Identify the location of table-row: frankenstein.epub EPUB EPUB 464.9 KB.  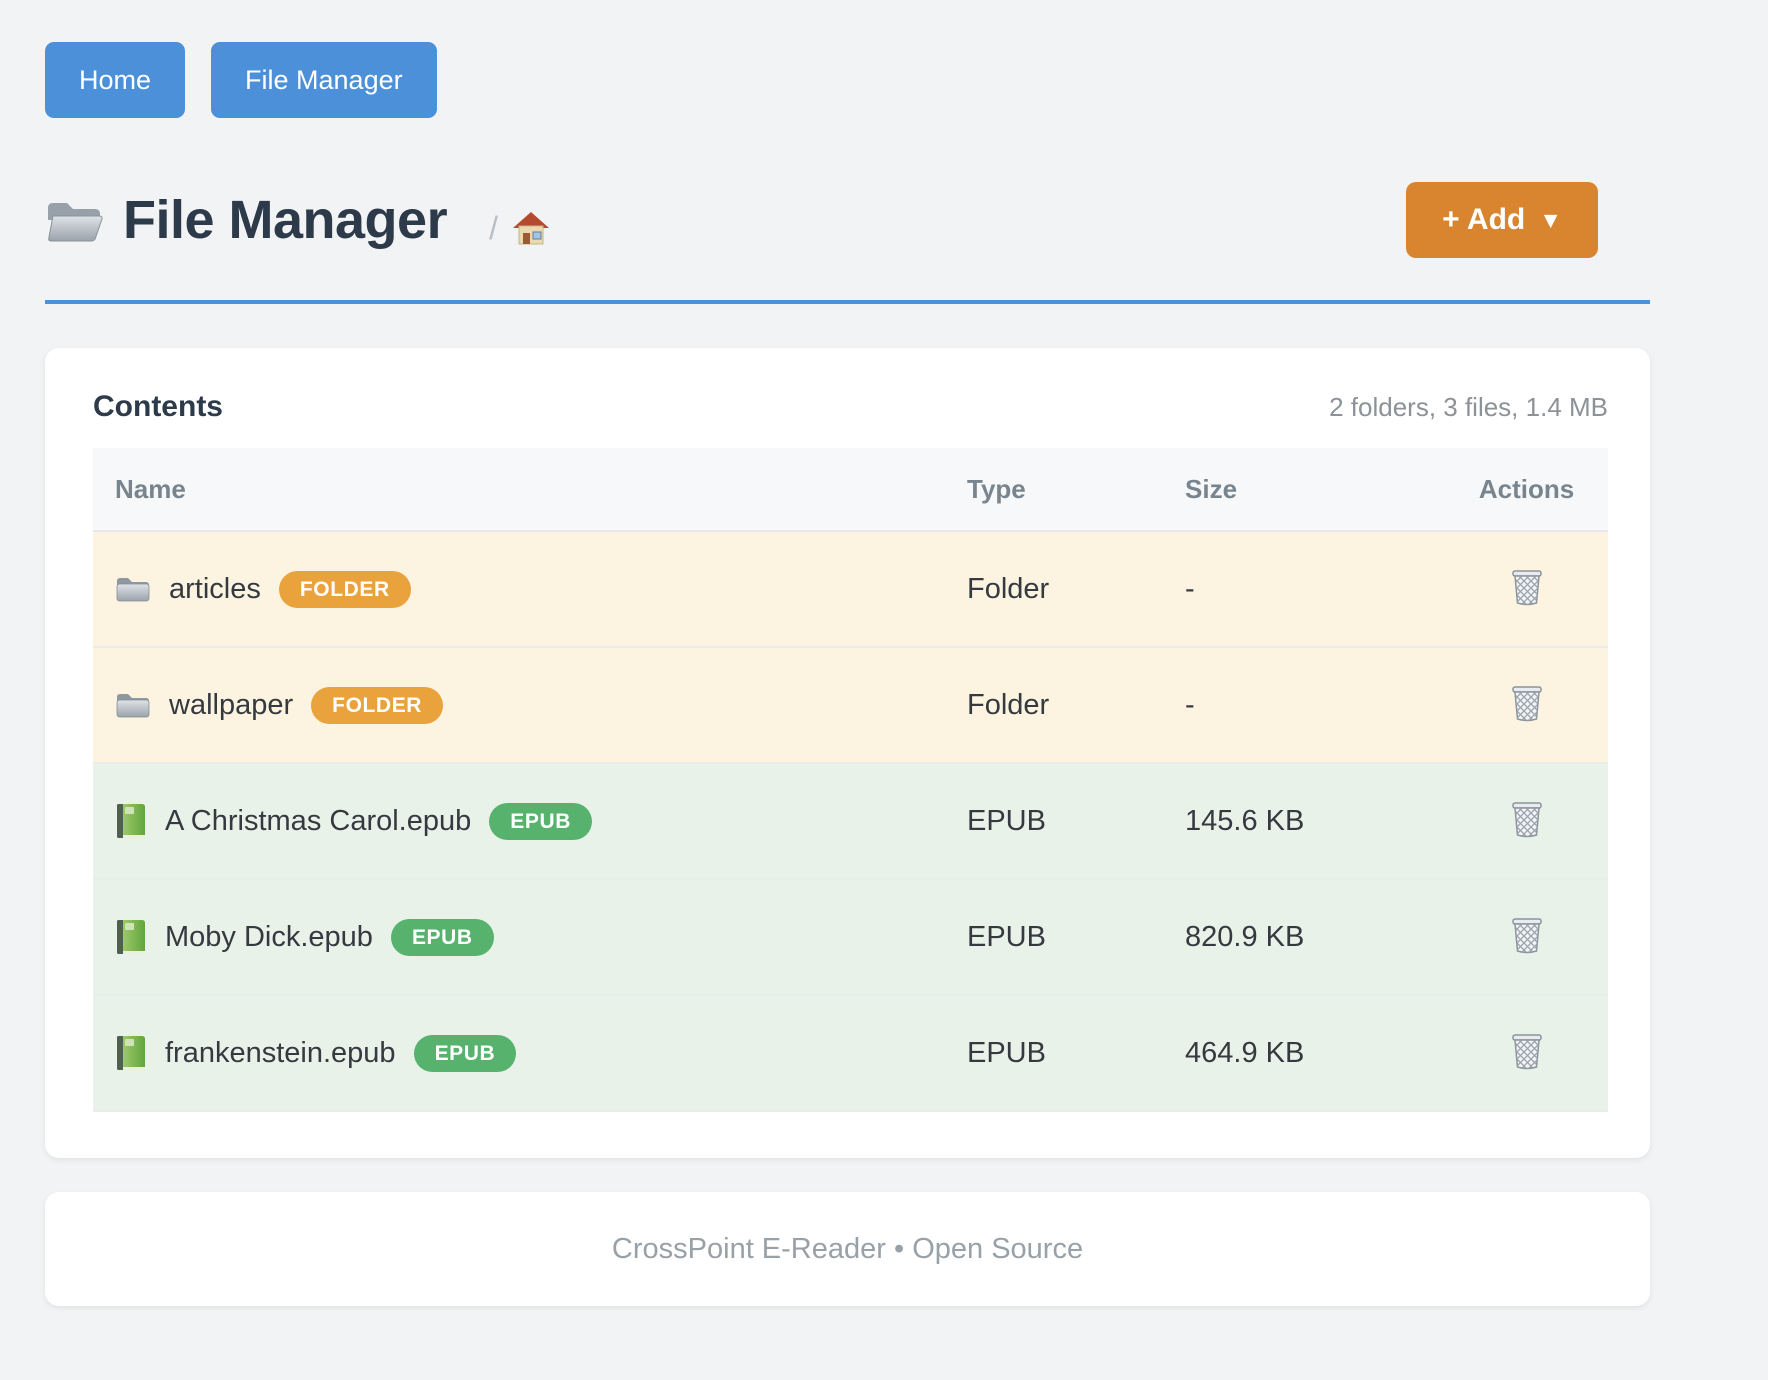
(850, 1053).